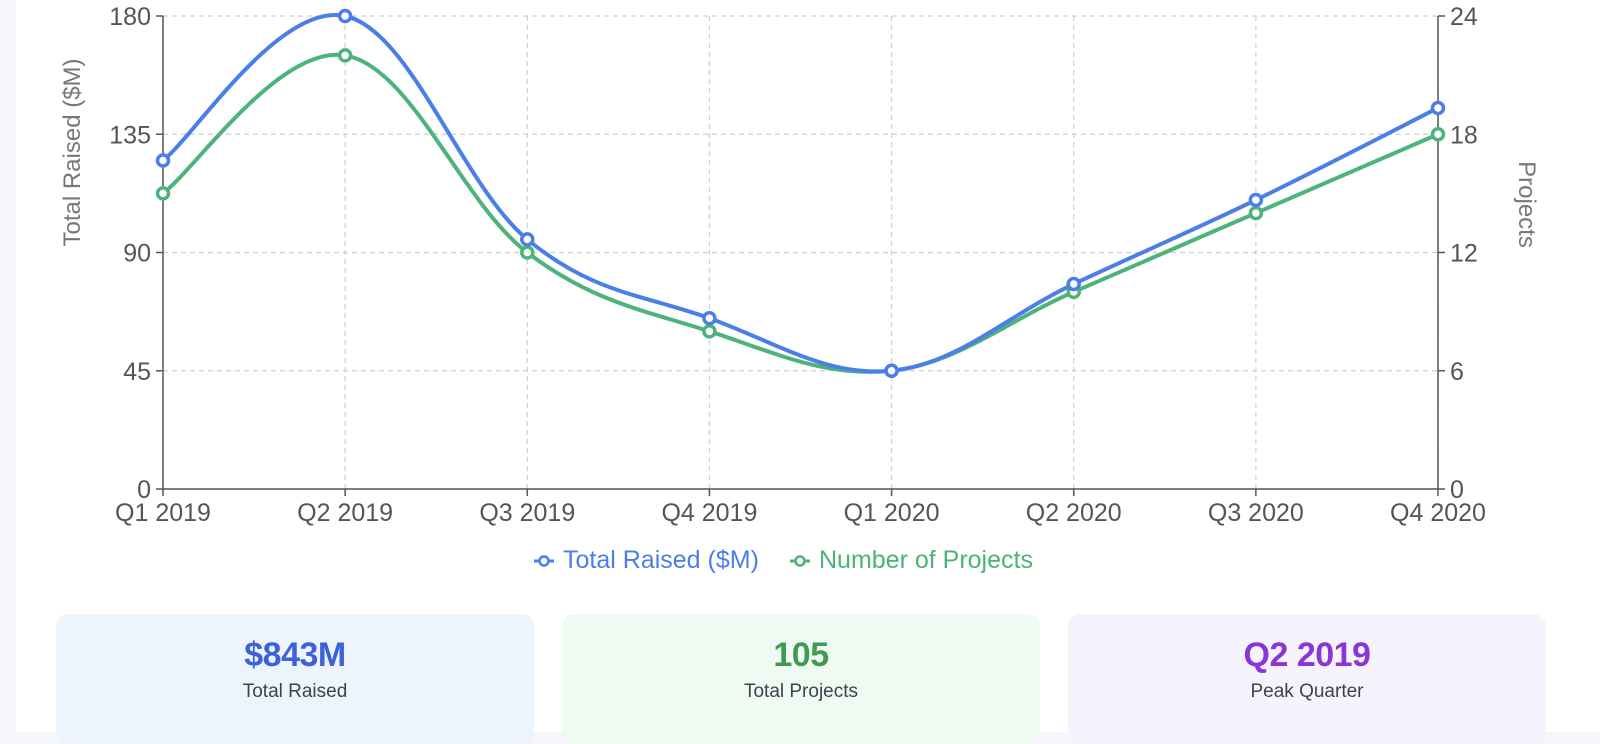  What do you see at coordinates (1526, 204) in the screenshot?
I see `y-axis-title-right: Projects` at bounding box center [1526, 204].